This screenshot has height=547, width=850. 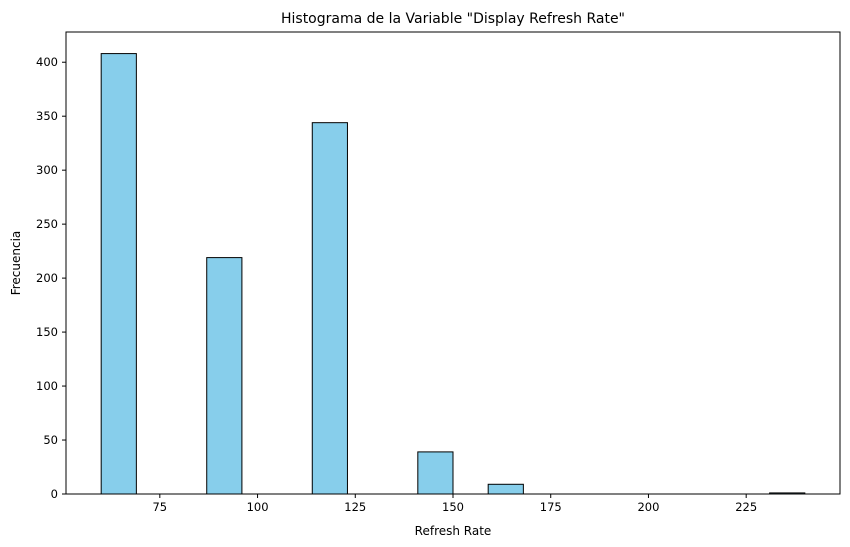 What do you see at coordinates (50, 440) in the screenshot?
I see `y-tick-label: 50` at bounding box center [50, 440].